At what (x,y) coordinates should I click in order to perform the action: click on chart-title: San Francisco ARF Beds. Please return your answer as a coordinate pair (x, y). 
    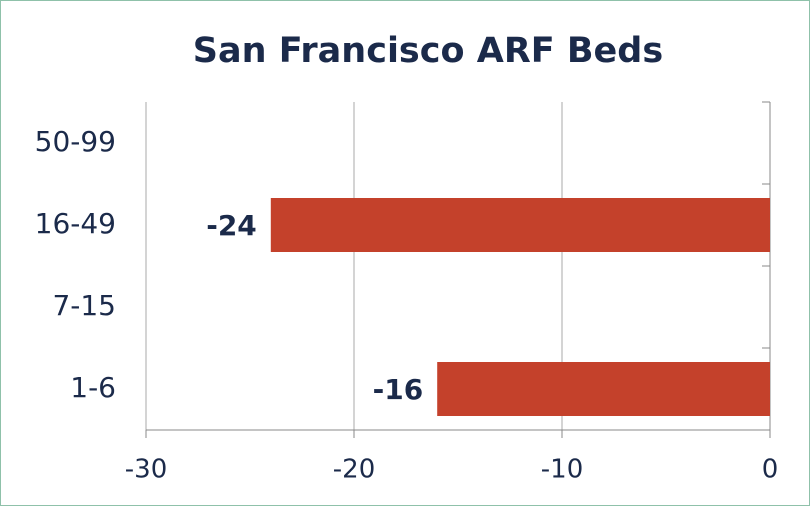
    Looking at the image, I should click on (428, 51).